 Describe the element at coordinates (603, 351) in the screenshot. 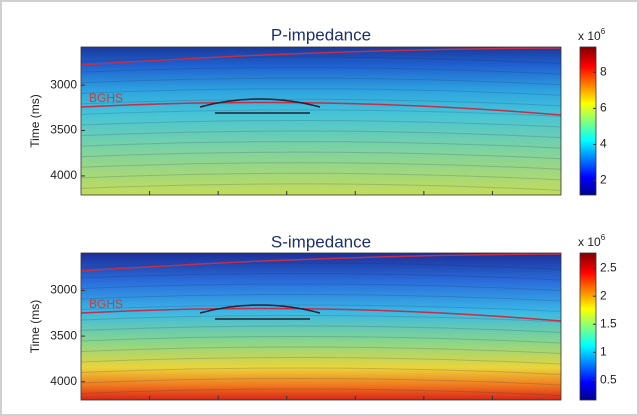

I see `colorbar-tick-label: 1` at that location.